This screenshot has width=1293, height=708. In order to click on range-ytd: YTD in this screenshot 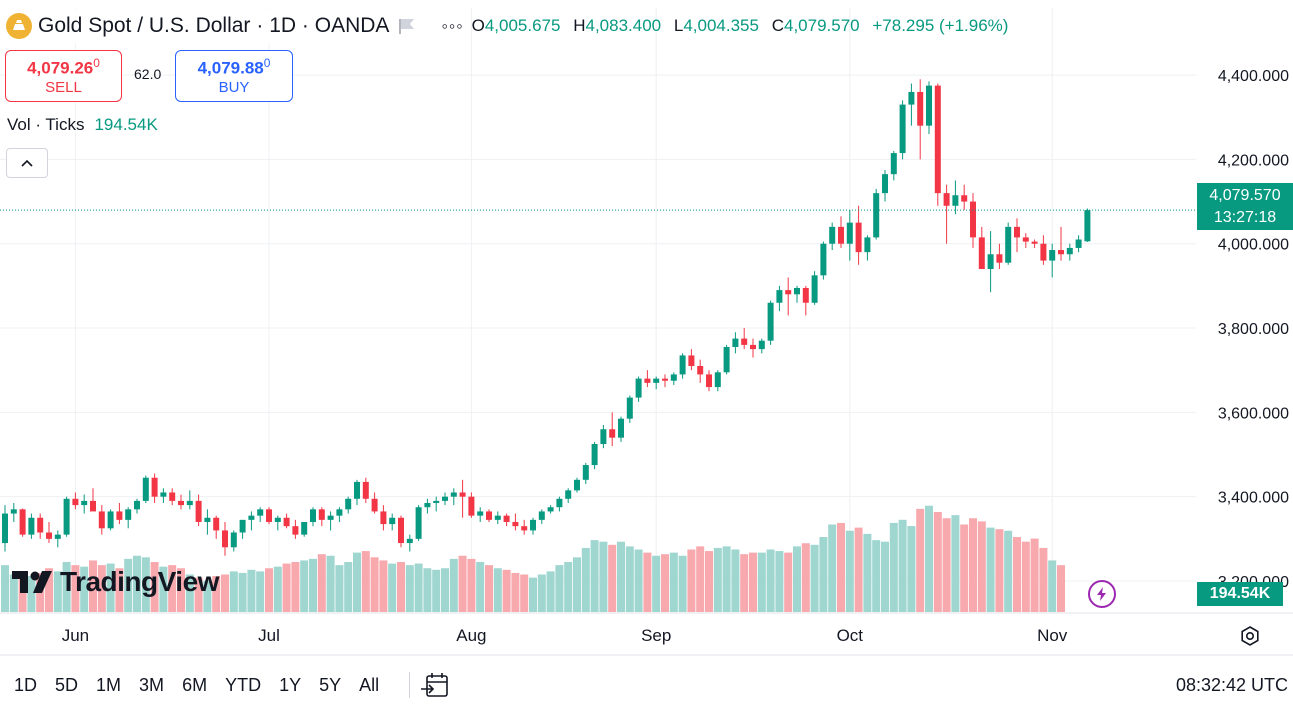, I will do `click(243, 684)`.